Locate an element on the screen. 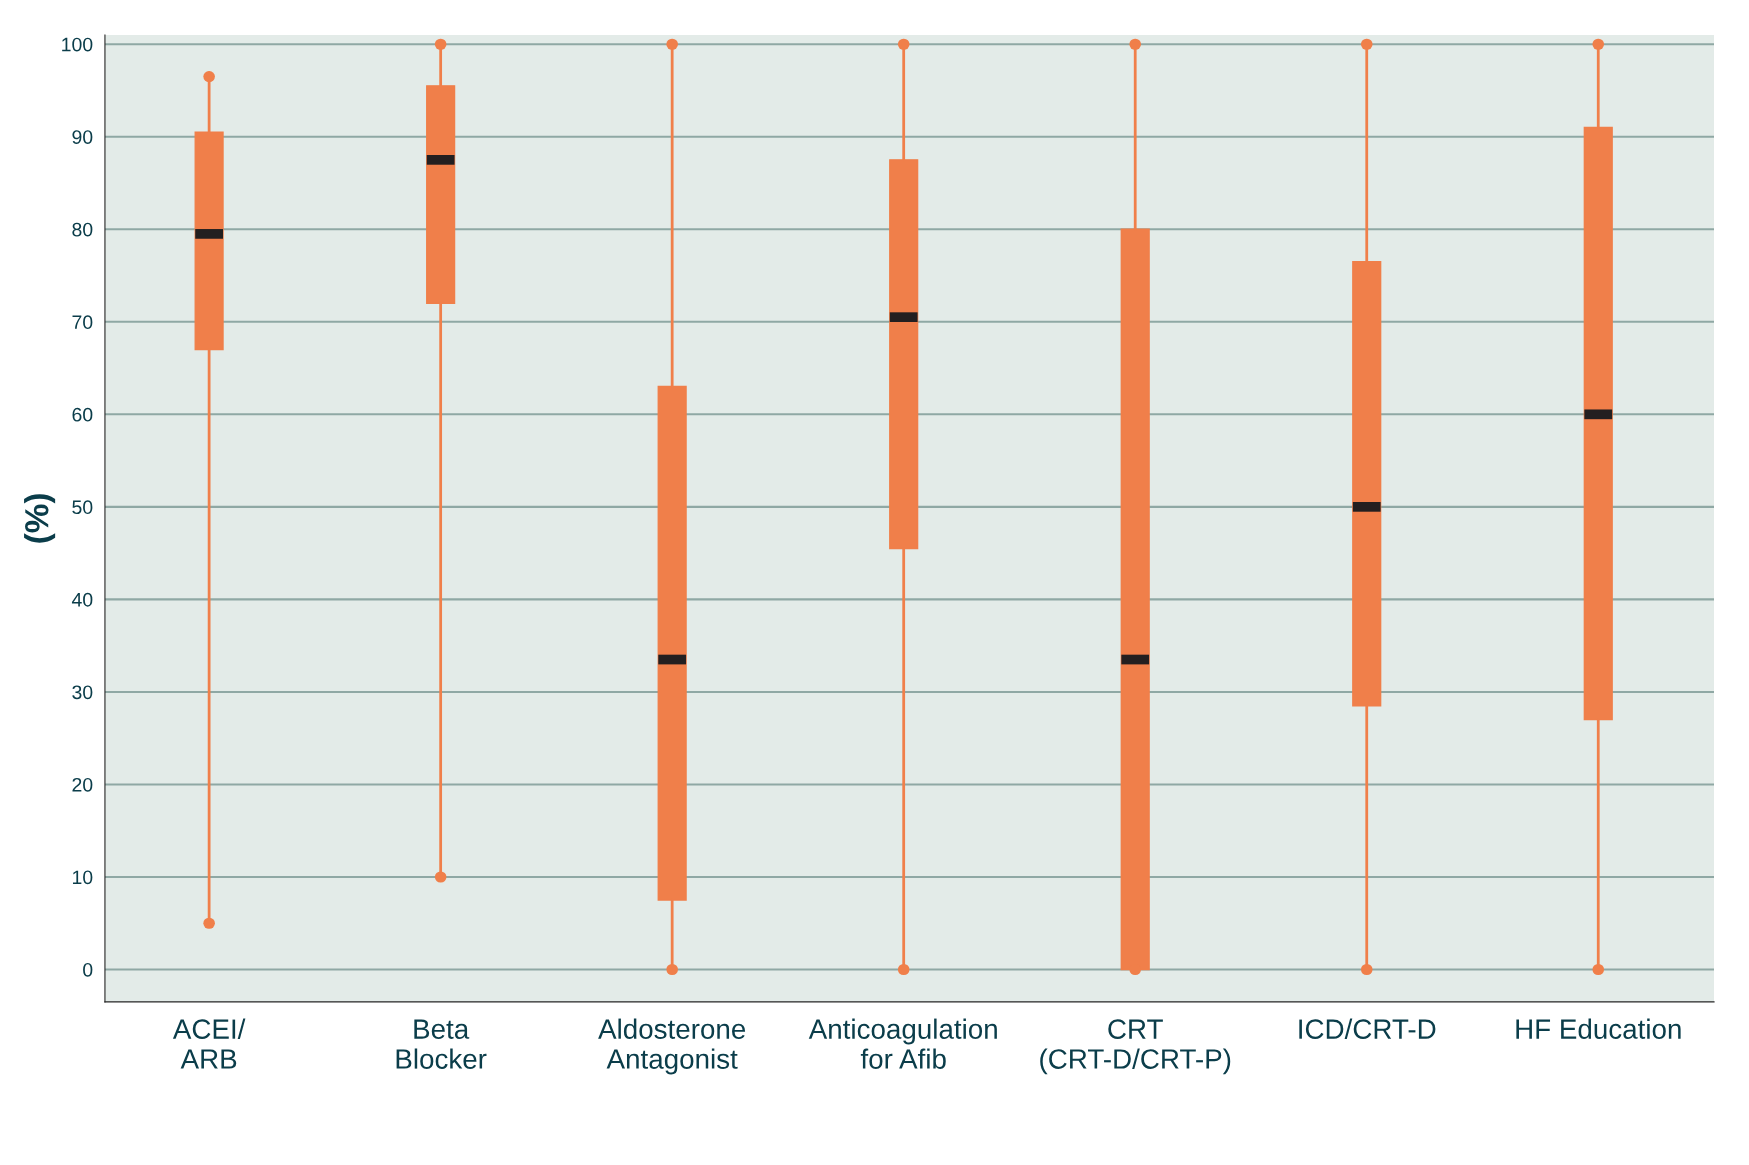 This screenshot has width=1749, height=1165. y-tick-label: 70 is located at coordinates (82, 322).